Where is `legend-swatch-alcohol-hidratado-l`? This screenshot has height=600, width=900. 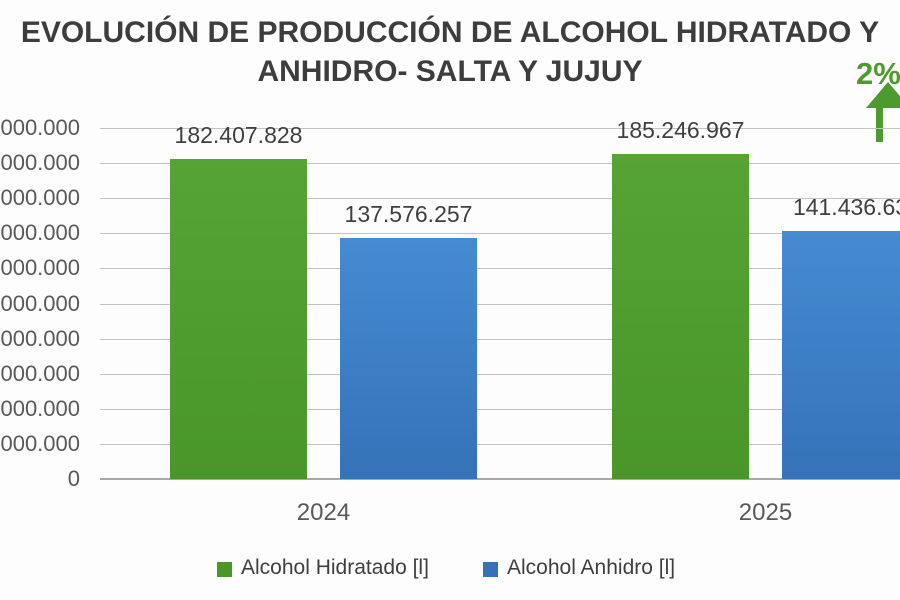
legend-swatch-alcohol-hidratado-l is located at coordinates (224, 569).